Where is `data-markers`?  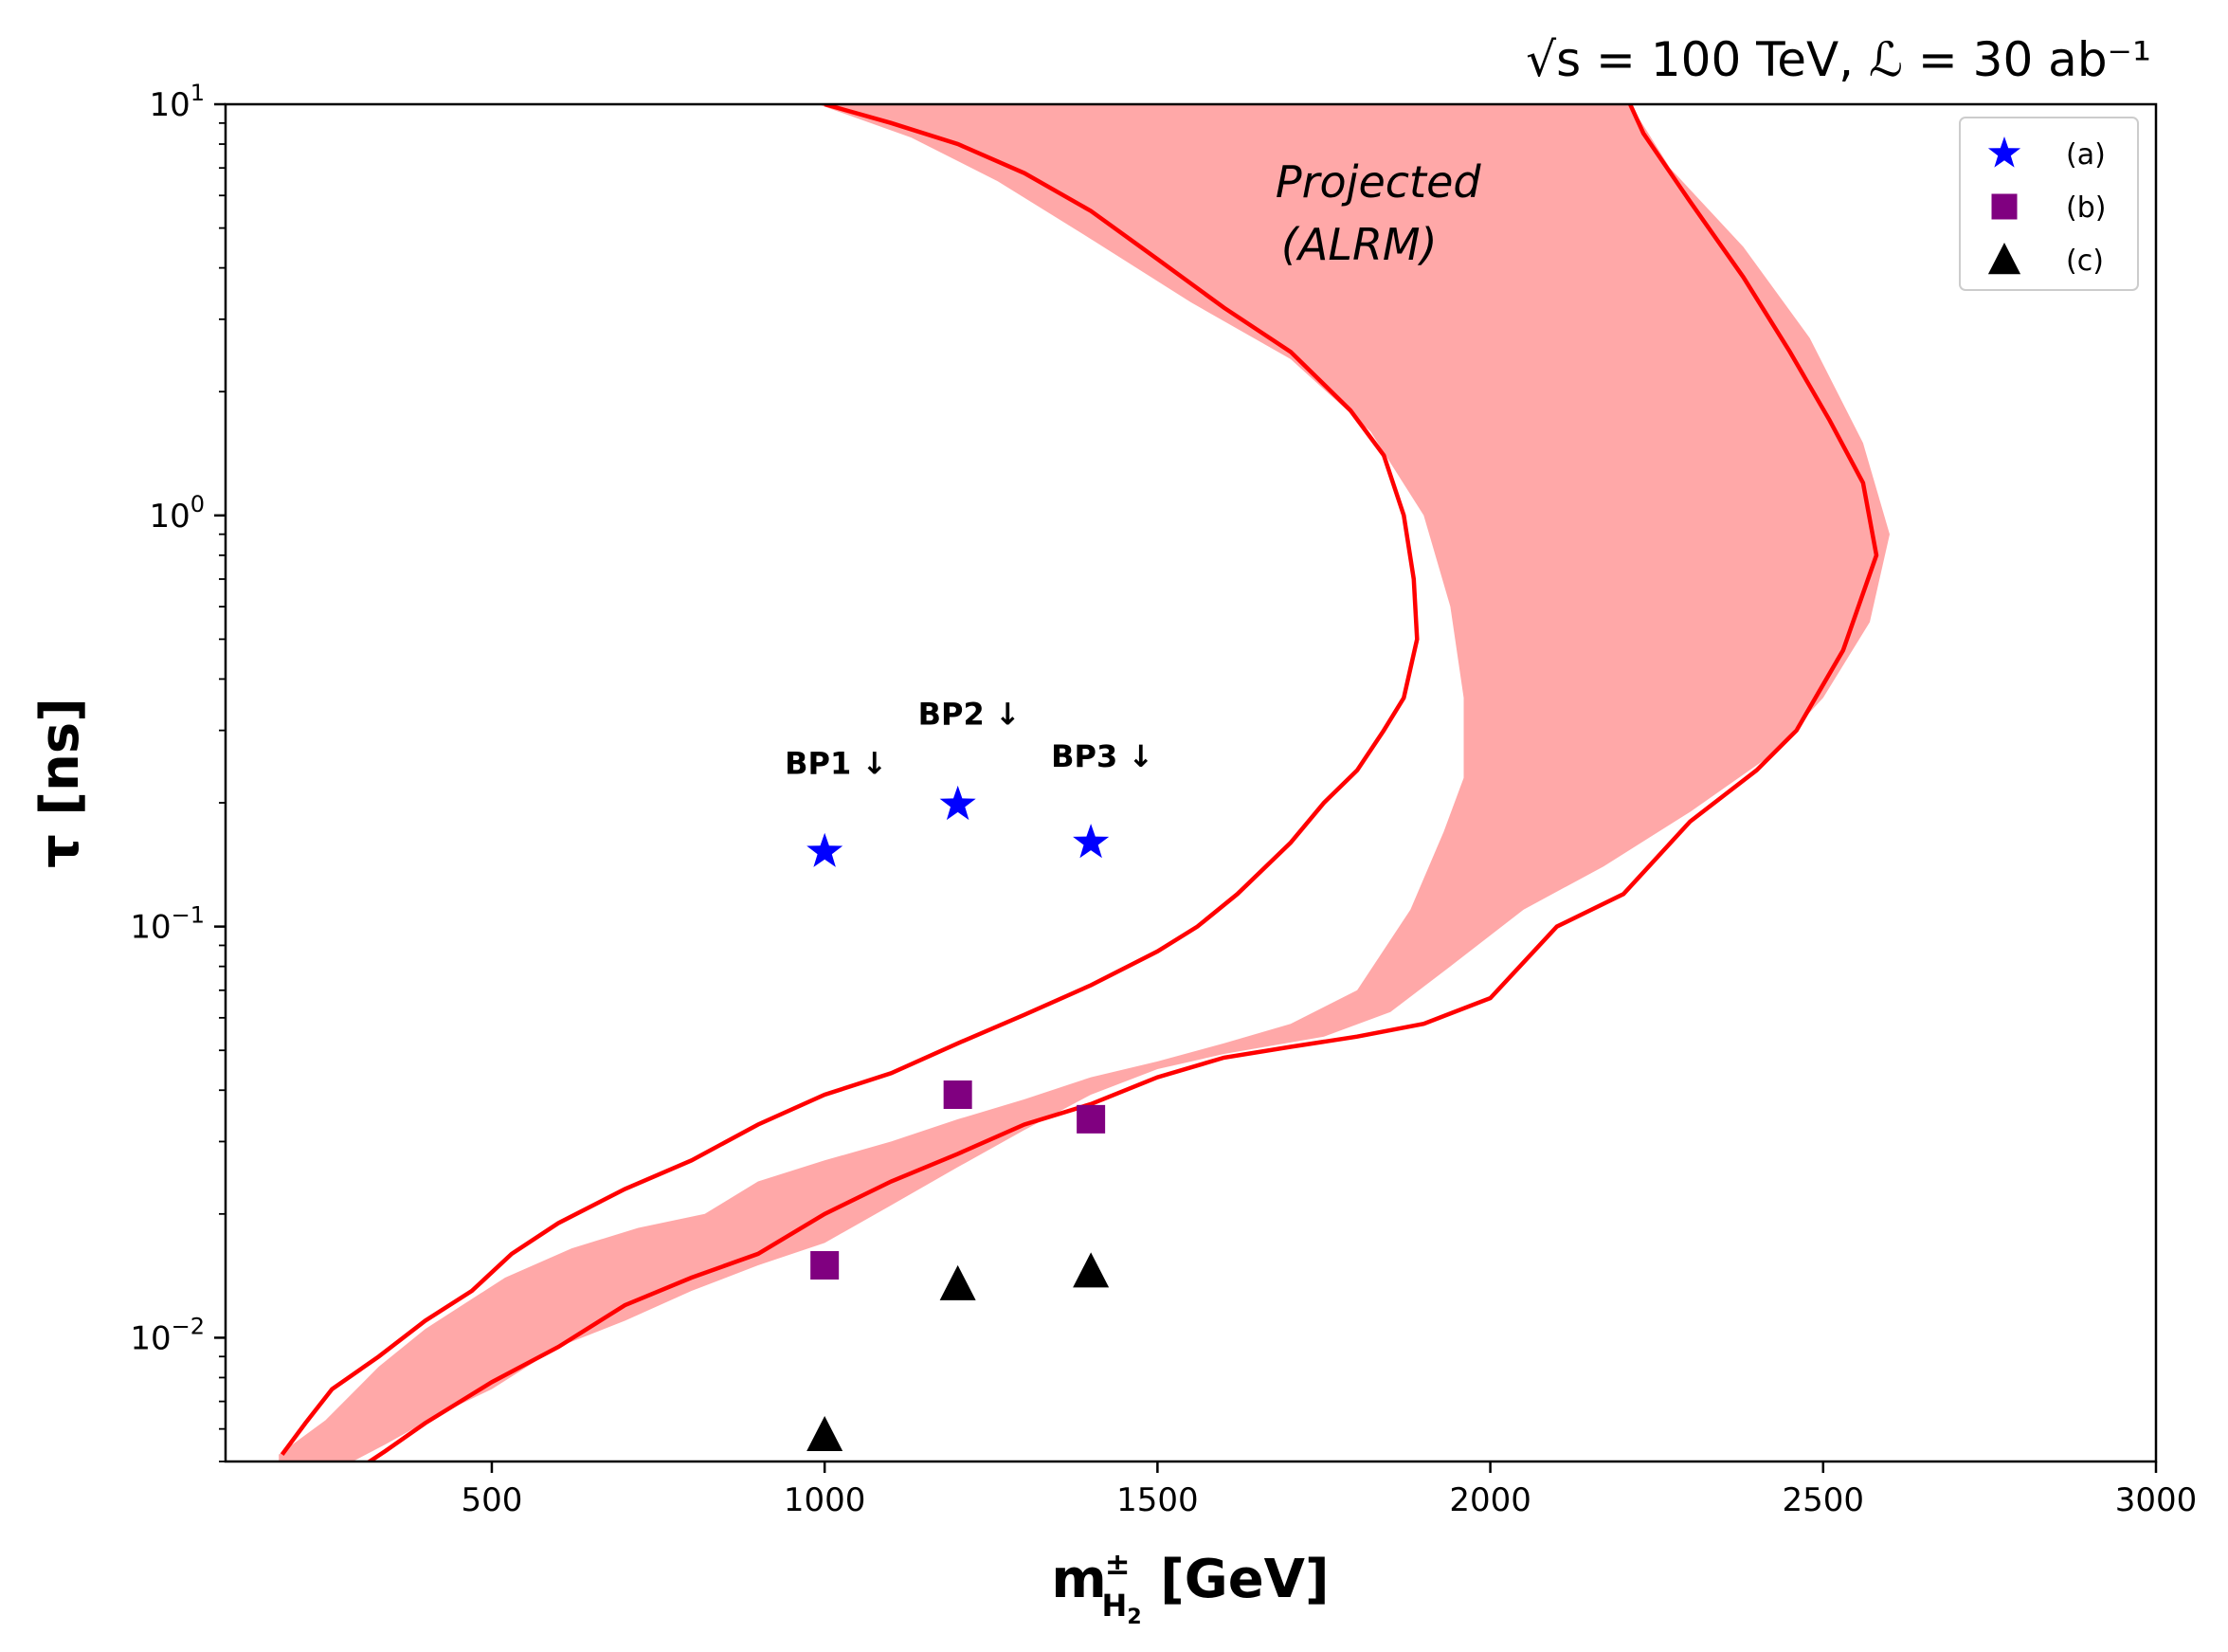
data-markers is located at coordinates (958, 1119).